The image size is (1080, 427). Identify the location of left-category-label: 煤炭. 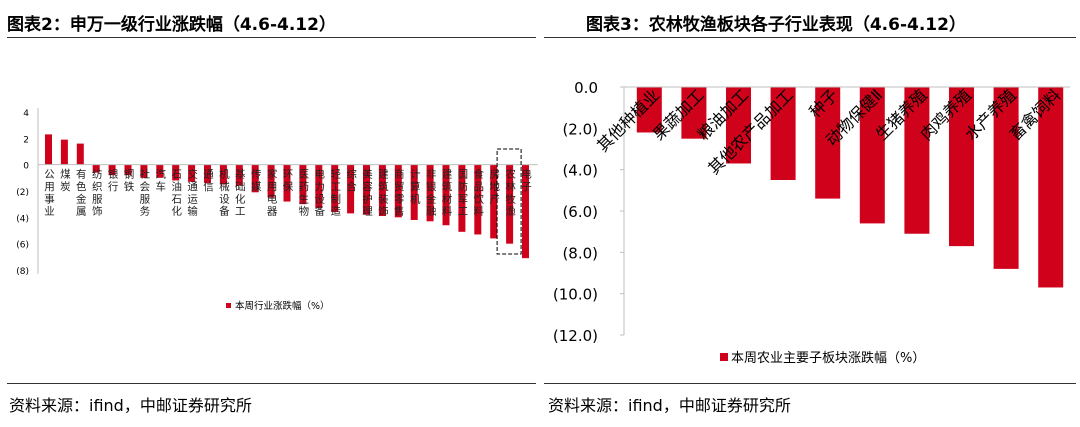
(65, 180).